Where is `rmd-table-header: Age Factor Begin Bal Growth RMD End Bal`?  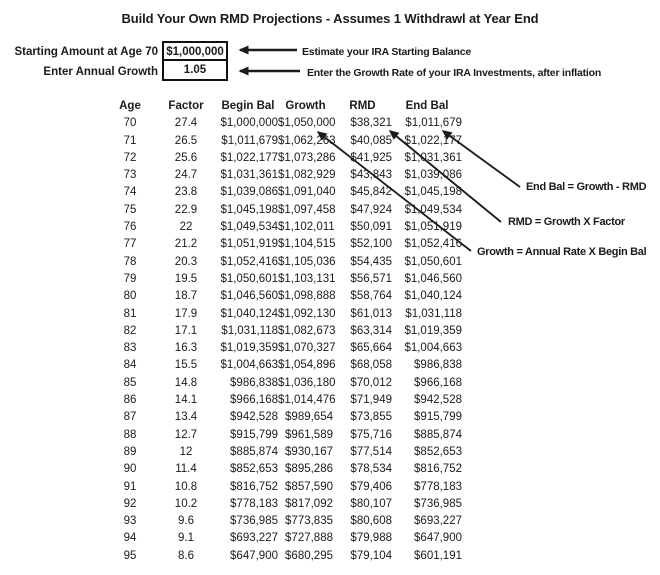
rmd-table-header: Age Factor Begin Bal Growth RMD End Bal is located at coordinates (284, 106).